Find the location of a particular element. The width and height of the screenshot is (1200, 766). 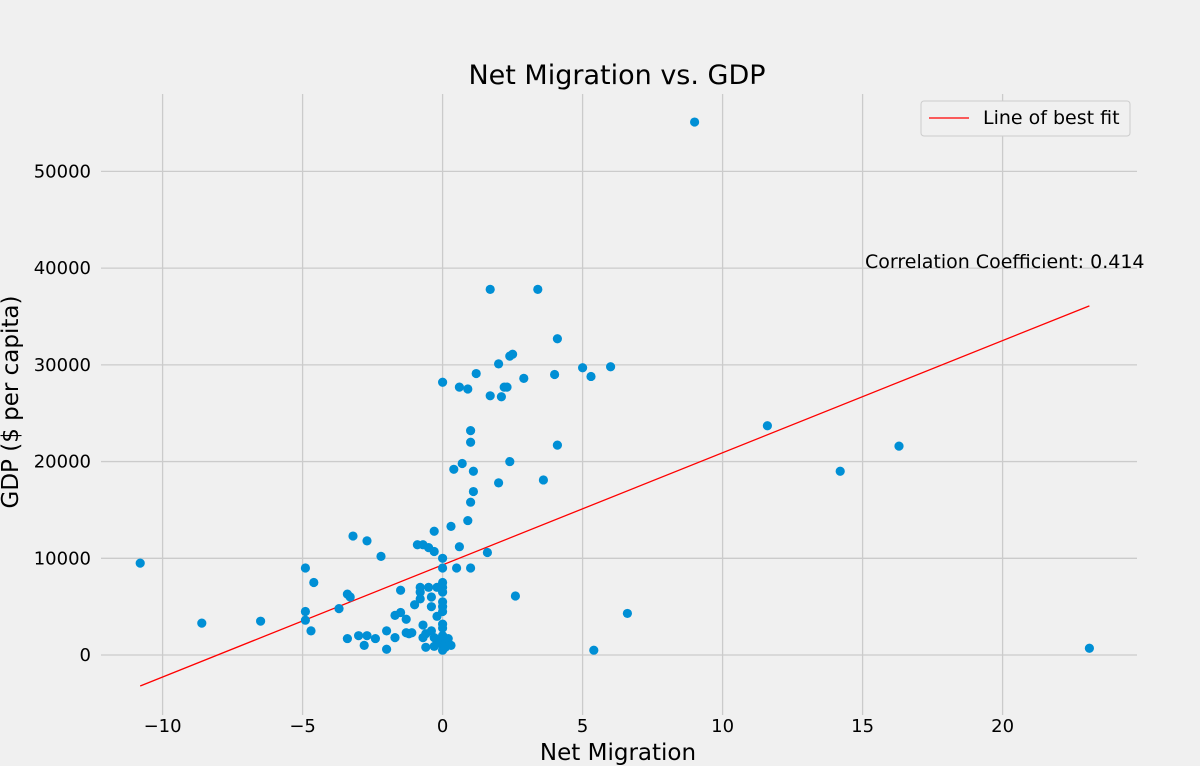

y-tick-label: 20000 is located at coordinates (62, 462).